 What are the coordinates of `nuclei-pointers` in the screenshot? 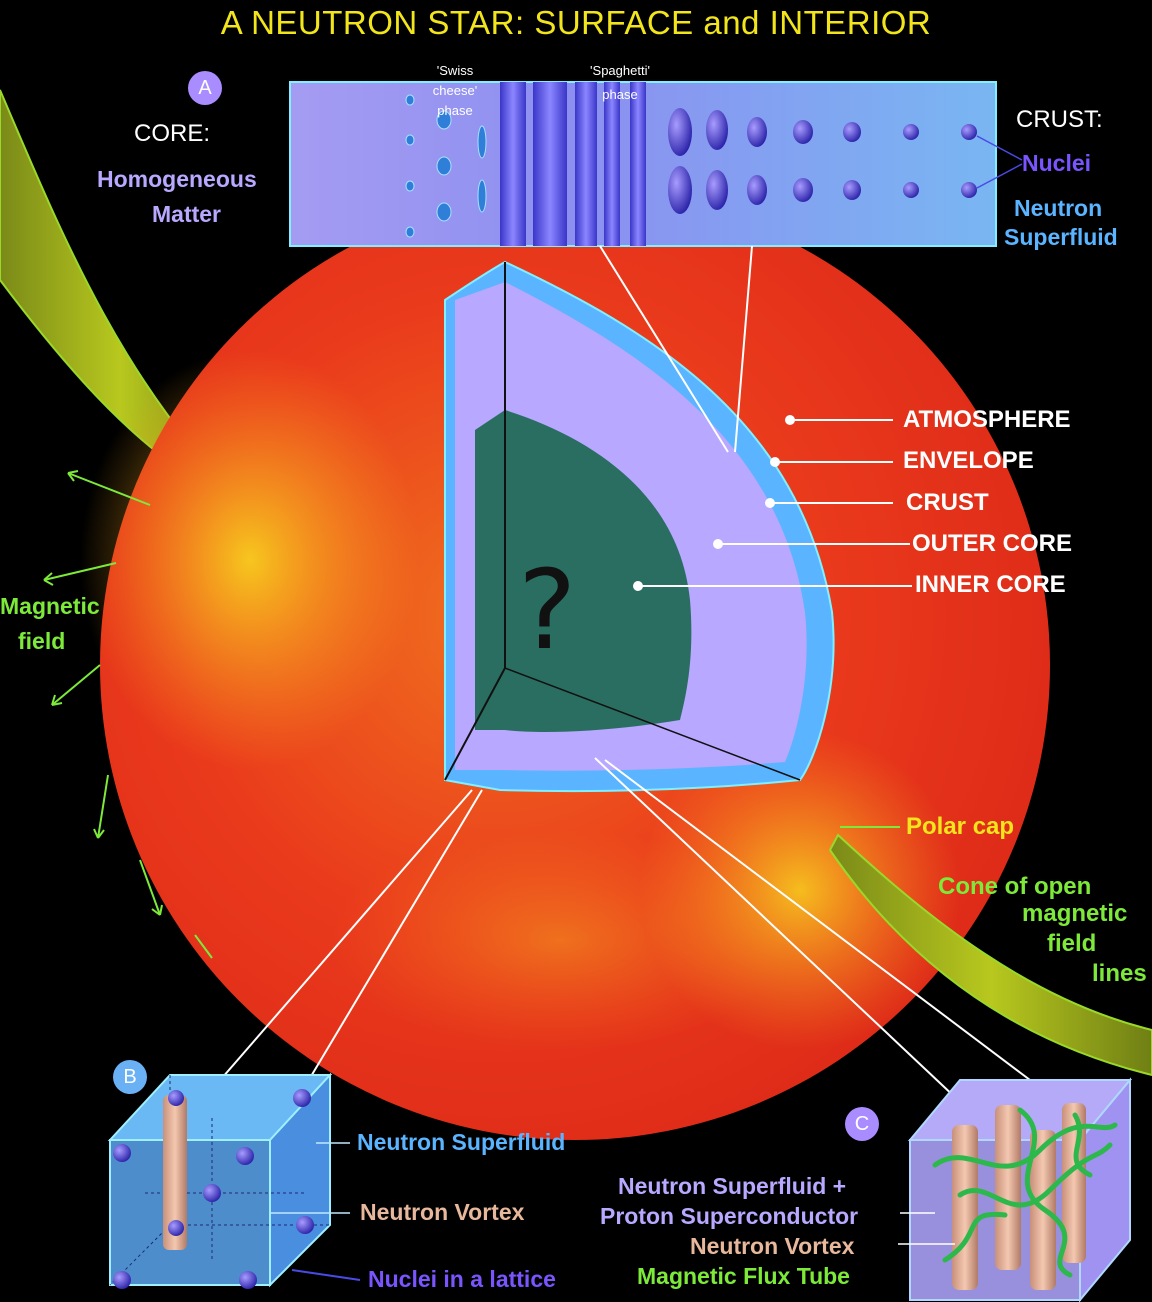 It's located at (999, 162).